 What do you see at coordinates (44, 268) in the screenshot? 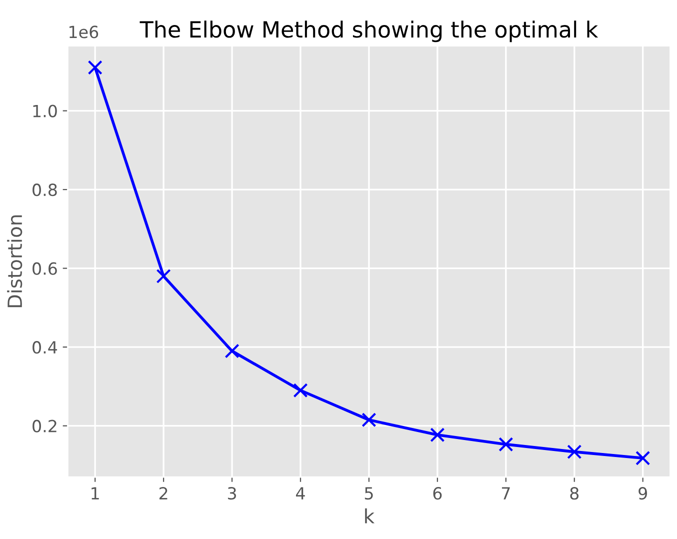
I see `y-tick-label: 0.6` at bounding box center [44, 268].